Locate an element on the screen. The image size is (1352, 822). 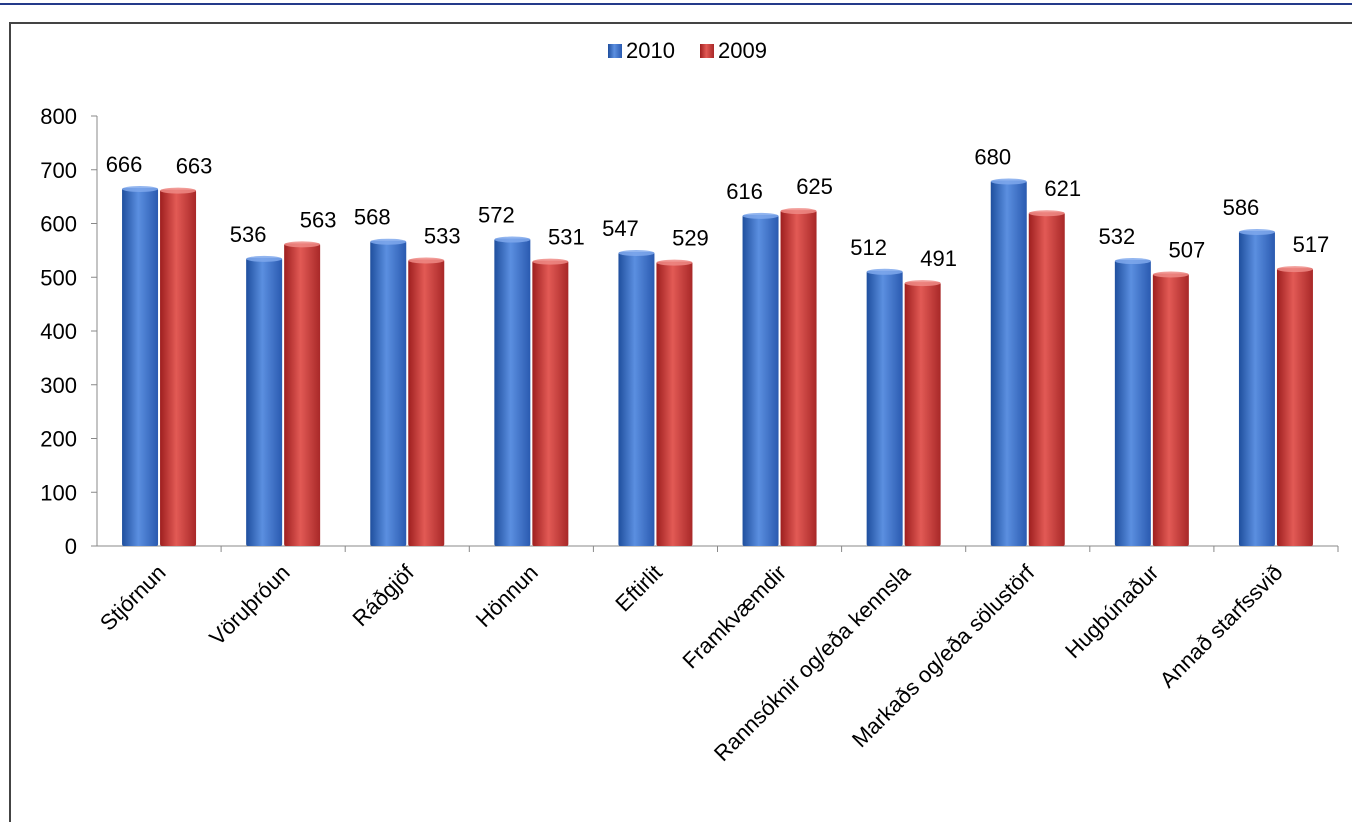
x-category-label: Framkvæmdir is located at coordinates (734, 617).